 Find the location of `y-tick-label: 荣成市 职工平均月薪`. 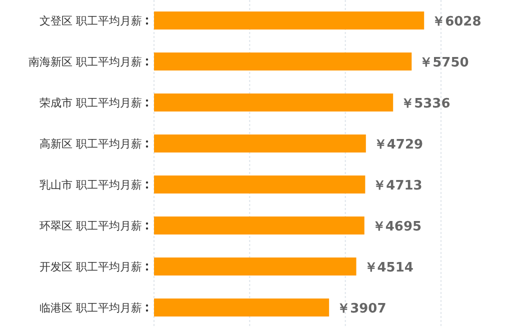

y-tick-label: 荣成市 职工平均月薪 is located at coordinates (91, 103).